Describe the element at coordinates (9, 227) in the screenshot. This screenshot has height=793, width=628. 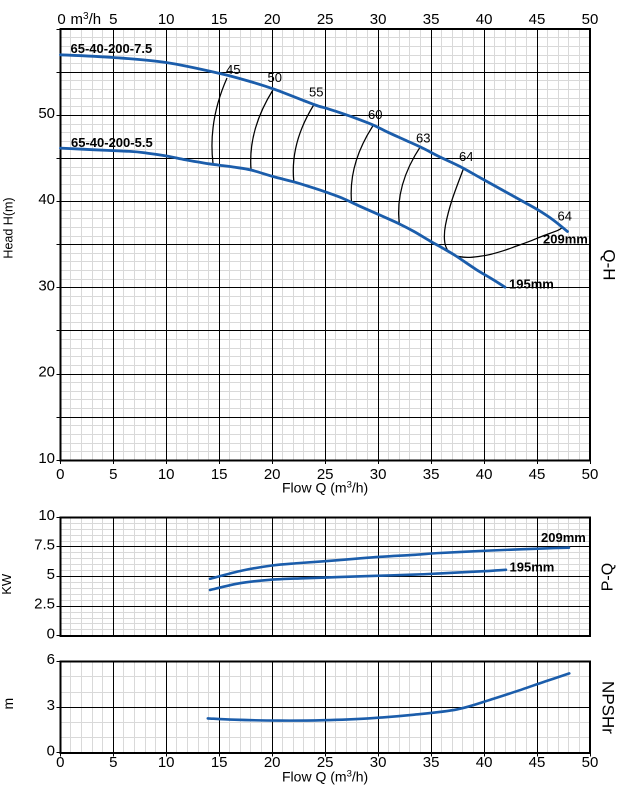
I see `svg-text: Head H(m)` at that location.